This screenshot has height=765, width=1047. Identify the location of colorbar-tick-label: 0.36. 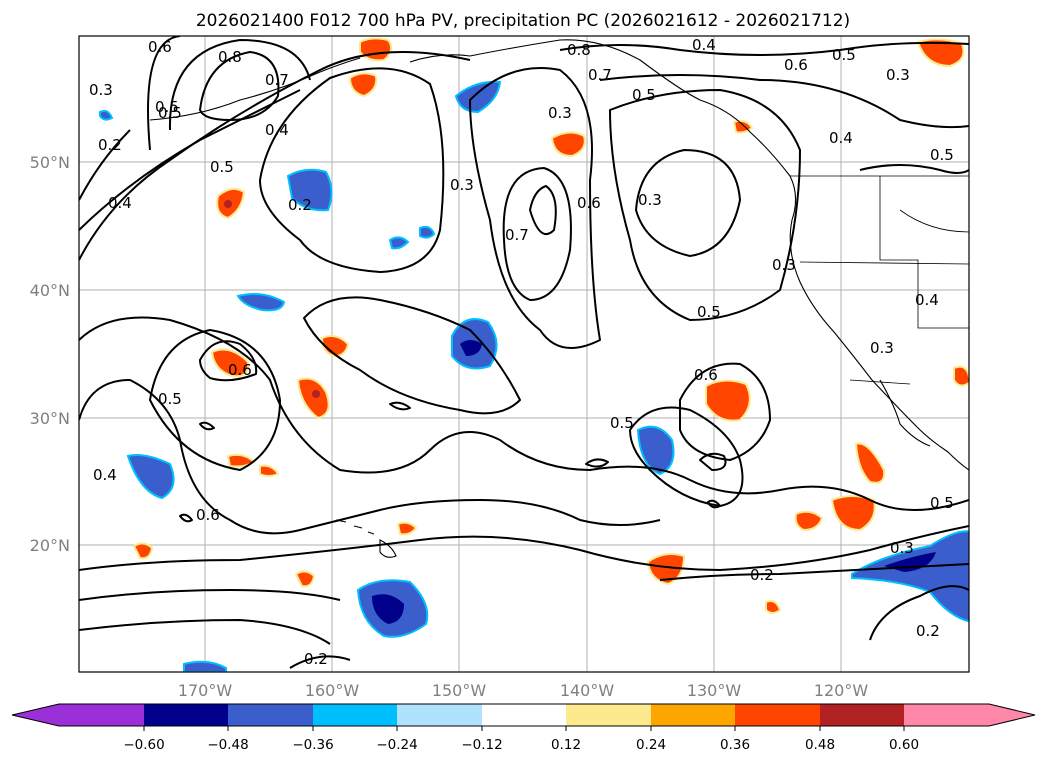
(735, 745).